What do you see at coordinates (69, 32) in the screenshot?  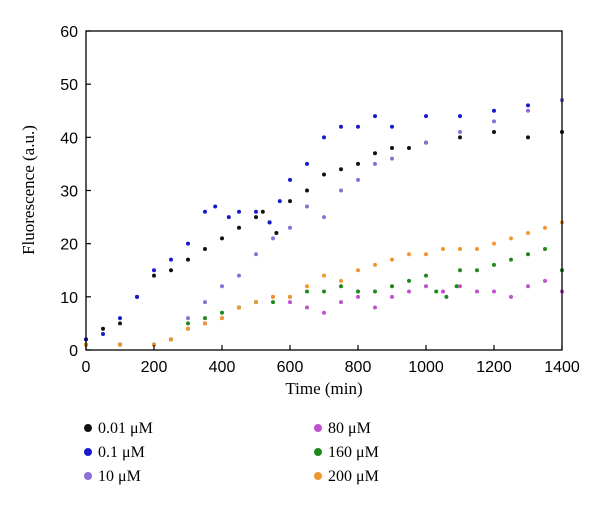 I see `y-tick-label: 60` at bounding box center [69, 32].